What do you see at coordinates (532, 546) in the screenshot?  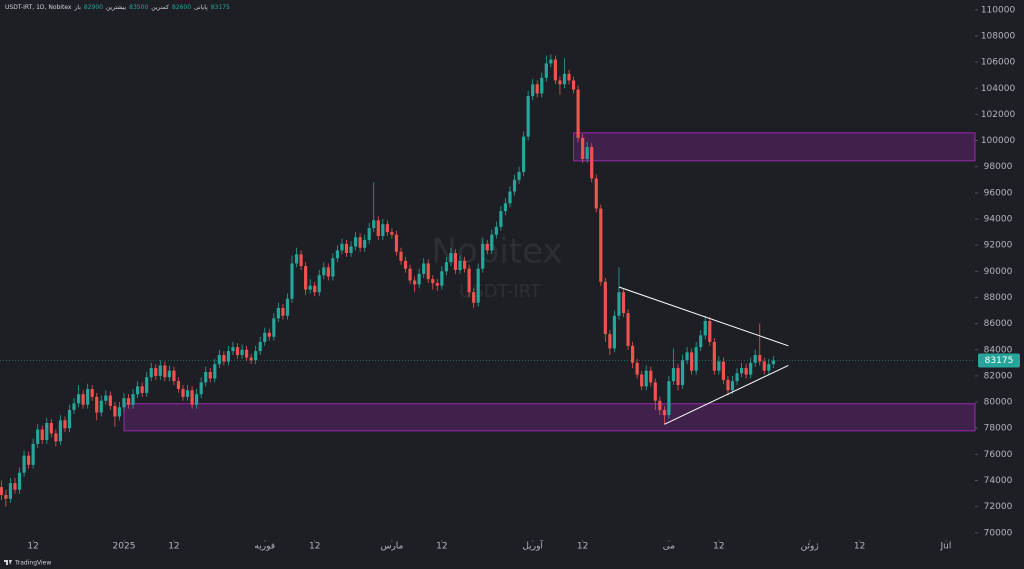 I see `x-tick-label: آوریل` at bounding box center [532, 546].